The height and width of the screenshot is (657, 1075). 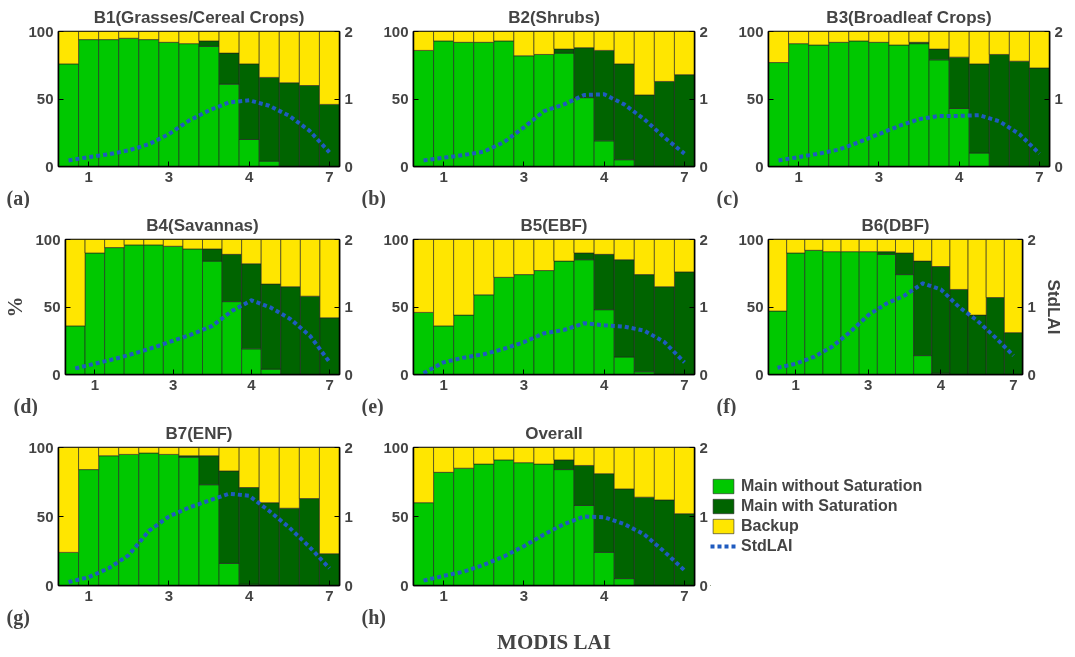 I want to click on text: (b), so click(x=373, y=198).